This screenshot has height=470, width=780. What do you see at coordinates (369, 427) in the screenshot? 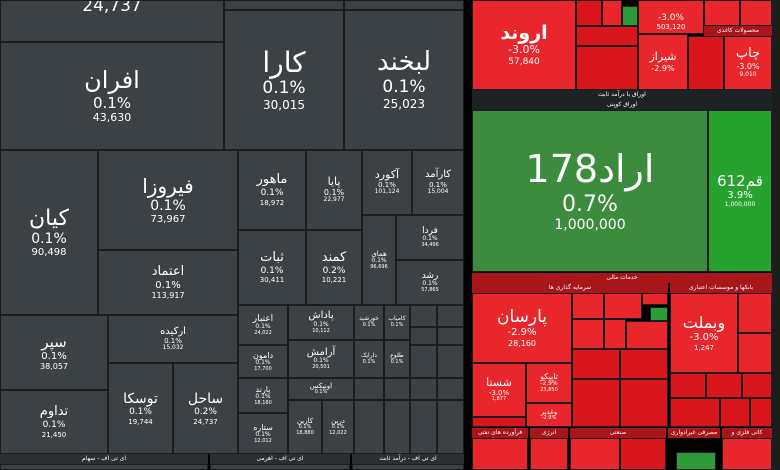
I see `tile-small-k` at bounding box center [369, 427].